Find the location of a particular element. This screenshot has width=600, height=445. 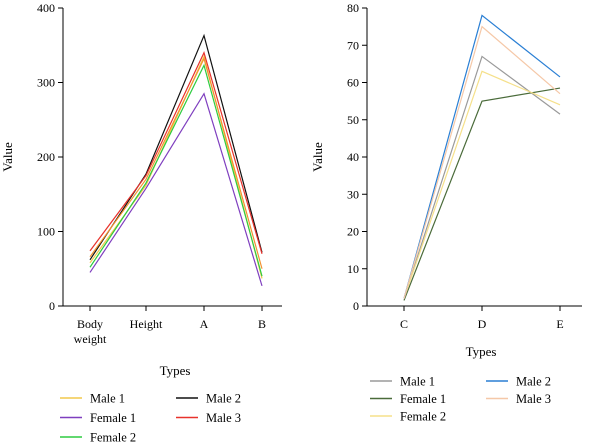

y-tick-label: 30 is located at coordinates (353, 194).